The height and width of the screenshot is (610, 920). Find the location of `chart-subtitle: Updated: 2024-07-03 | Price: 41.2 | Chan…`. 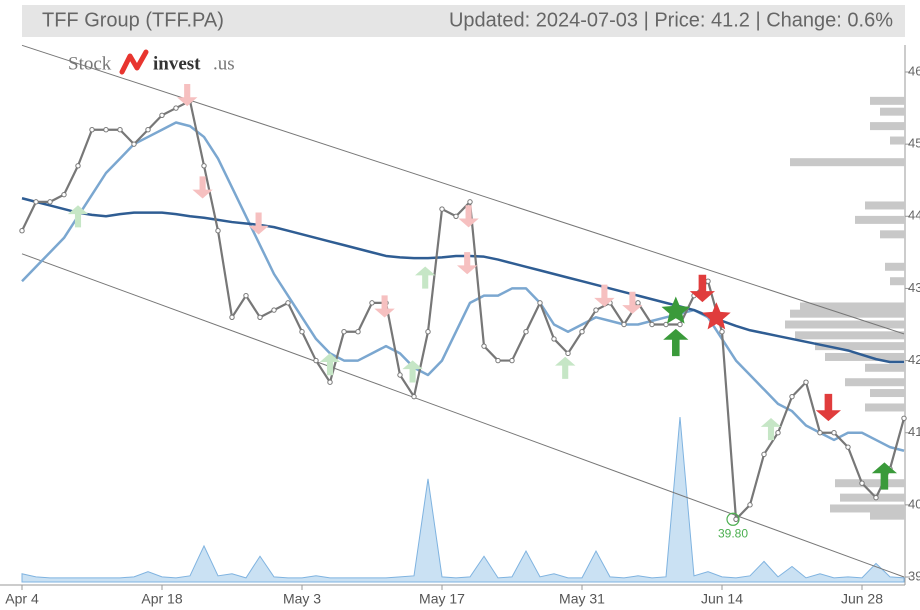

chart-subtitle: Updated: 2024-07-03 | Price: 41.2 | Chan… is located at coordinates (671, 20).